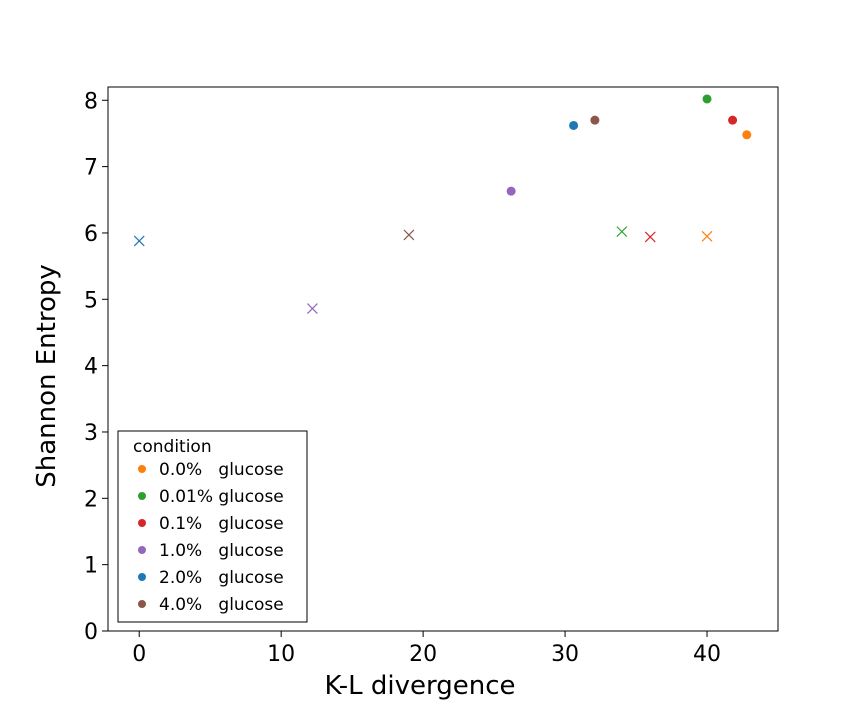 The width and height of the screenshot is (864, 720). I want to click on legend-label: 0.01% glucose, so click(221, 497).